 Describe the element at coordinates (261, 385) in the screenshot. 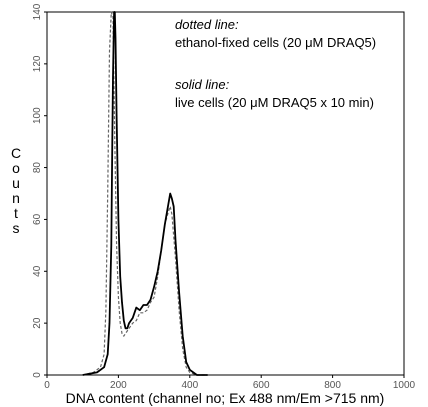

I see `x-tick-label: 600` at that location.